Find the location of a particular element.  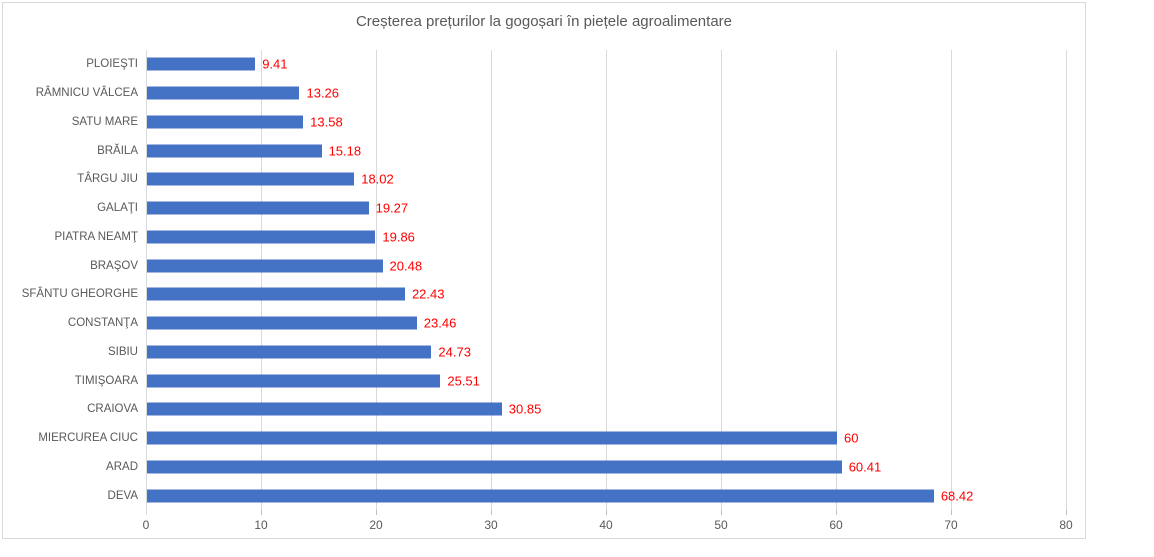

category-label: SIBIU is located at coordinates (122, 351).